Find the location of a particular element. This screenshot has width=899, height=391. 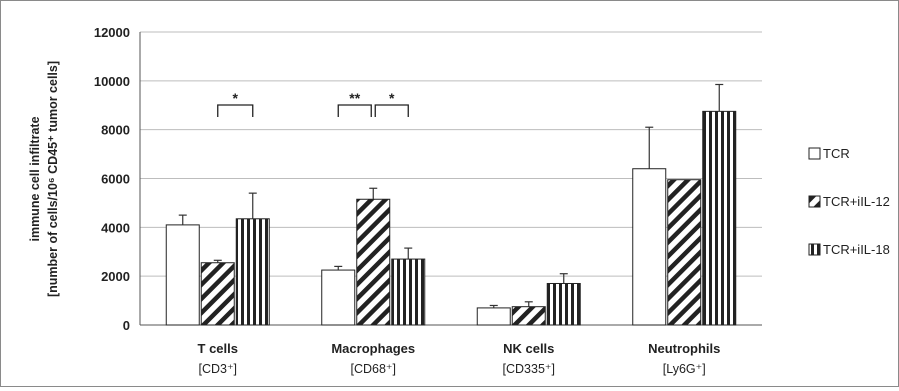

y-tick-label: 0 is located at coordinates (126, 325).